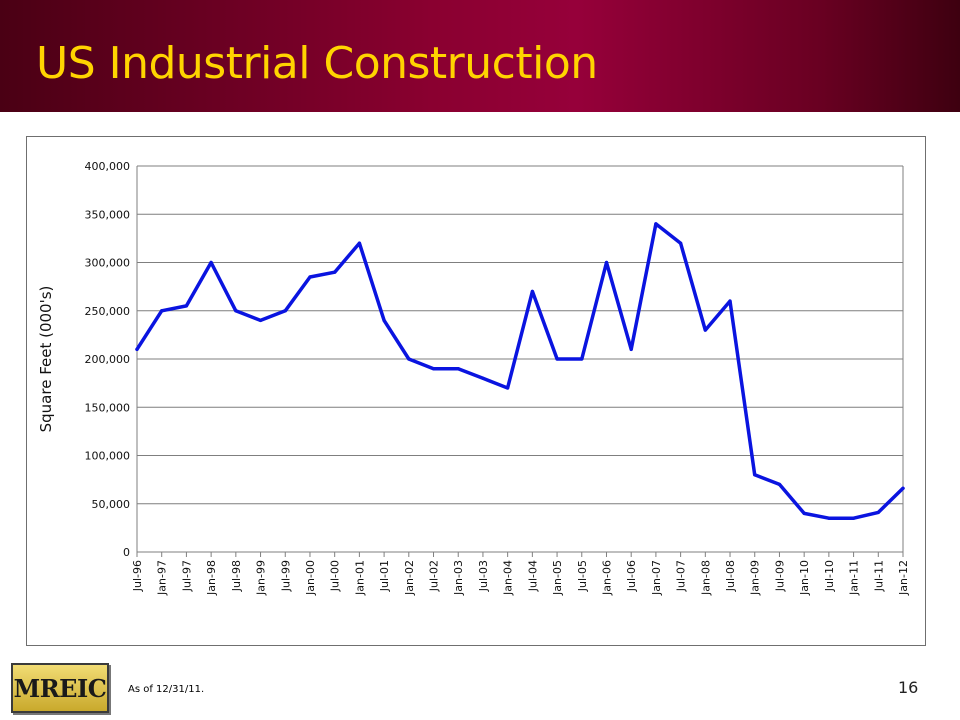  What do you see at coordinates (108, 359) in the screenshot?
I see `y-tick-label: 200,000` at bounding box center [108, 359].